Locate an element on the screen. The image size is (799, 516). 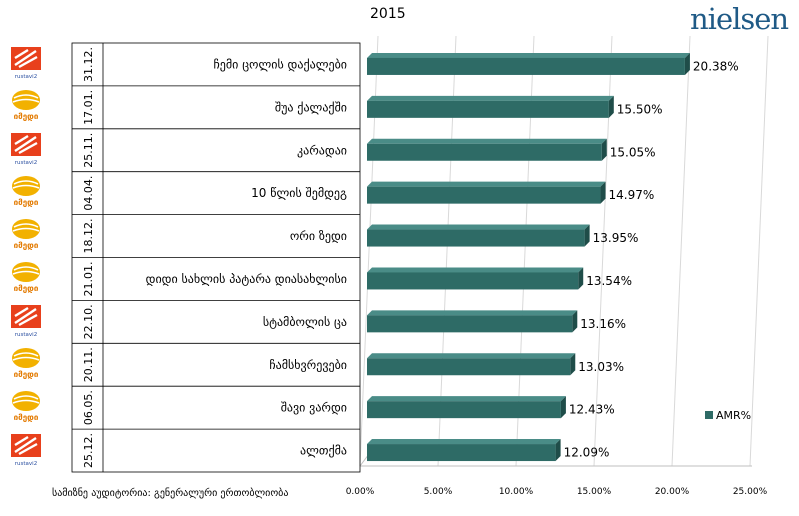
air-date: 06.05. is located at coordinates (88, 407).